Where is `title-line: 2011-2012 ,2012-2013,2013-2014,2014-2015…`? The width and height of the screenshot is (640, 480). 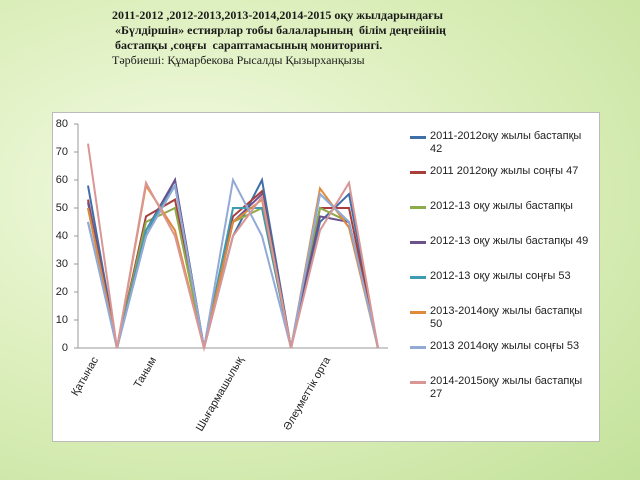
title-line: 2011-2012 ,2012-2013,2013-2014,2014-2015… is located at coordinates (277, 15).